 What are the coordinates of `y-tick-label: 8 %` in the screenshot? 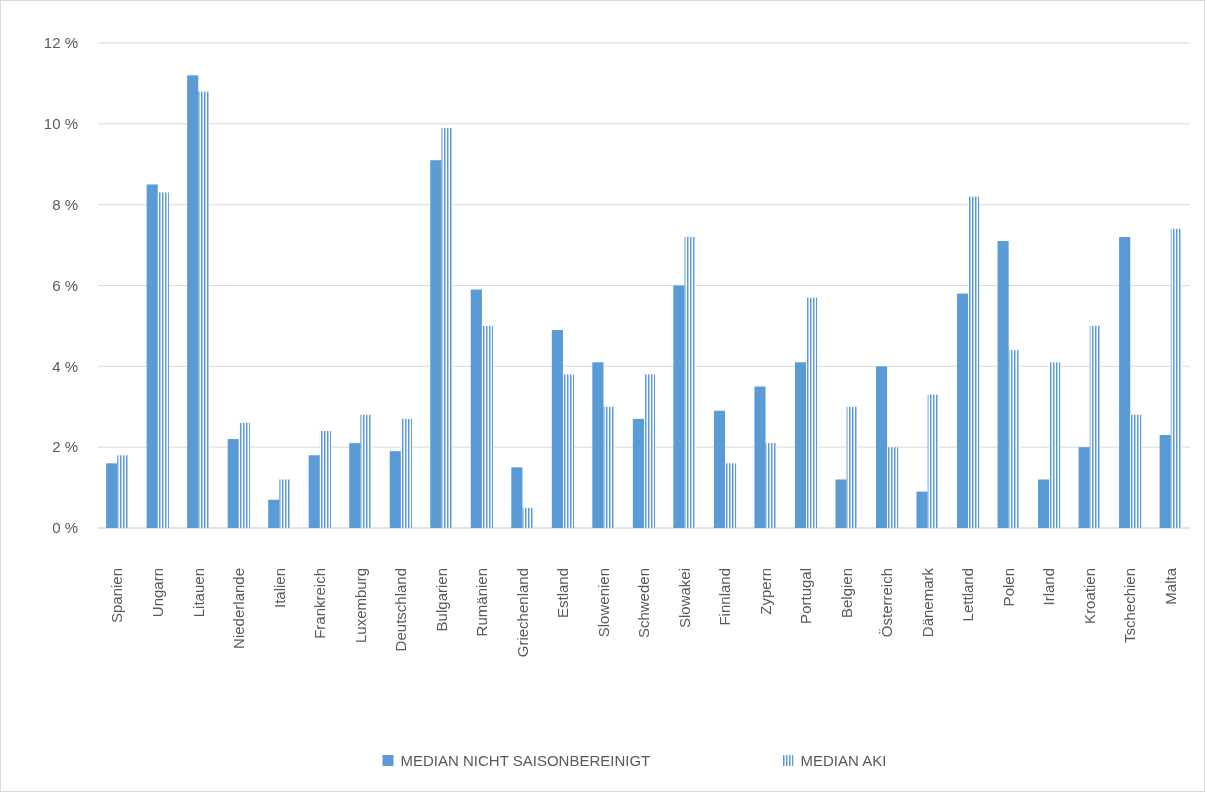 It's located at (65, 204).